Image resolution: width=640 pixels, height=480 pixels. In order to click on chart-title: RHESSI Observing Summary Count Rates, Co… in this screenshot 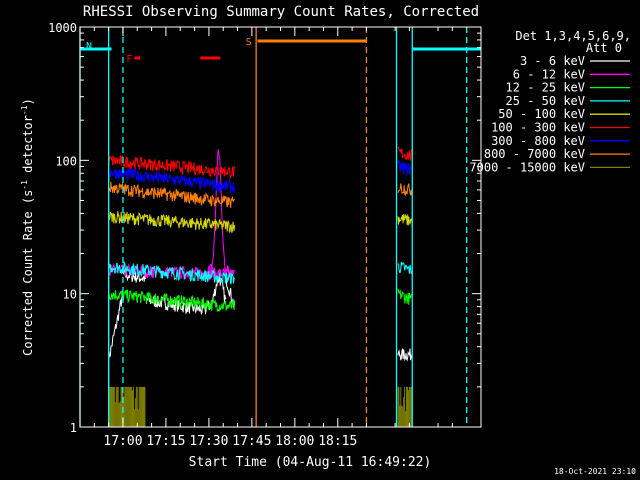, I will do `click(281, 12)`.